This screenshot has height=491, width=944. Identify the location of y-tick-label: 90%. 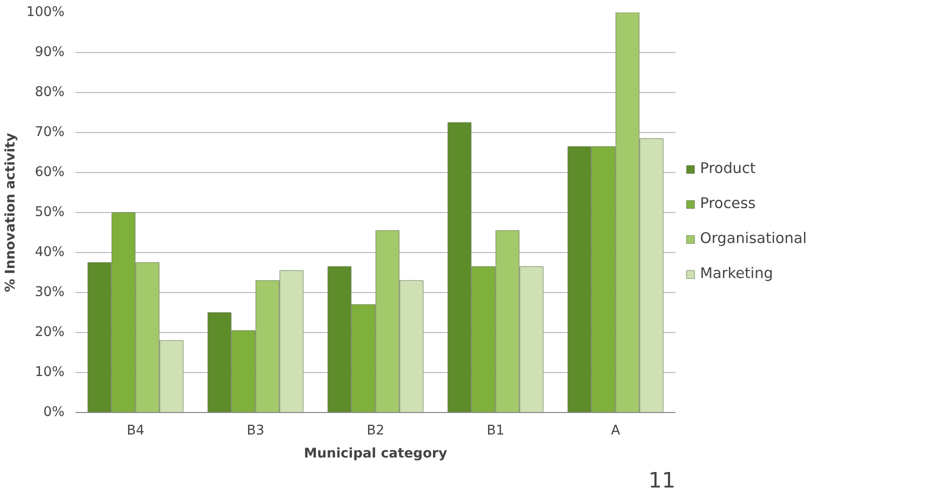
(49, 52).